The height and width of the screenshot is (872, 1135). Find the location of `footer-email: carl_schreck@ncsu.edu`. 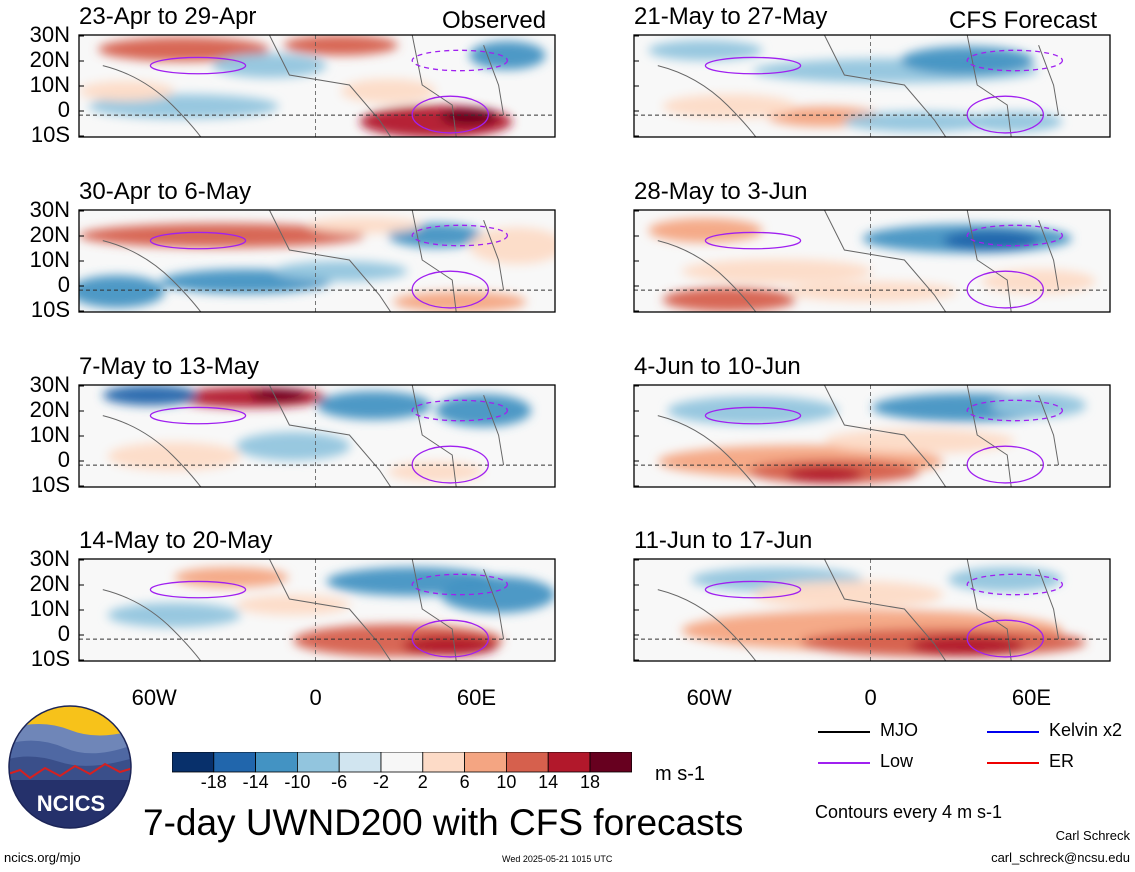

footer-email: carl_schreck@ncsu.edu is located at coordinates (1060, 857).